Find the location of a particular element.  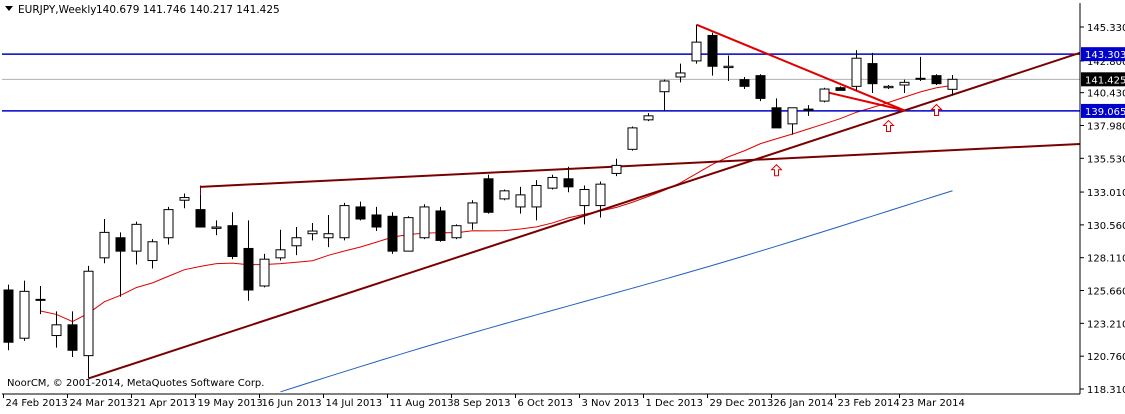

y-tick-label: 128.110 is located at coordinates (1106, 259).